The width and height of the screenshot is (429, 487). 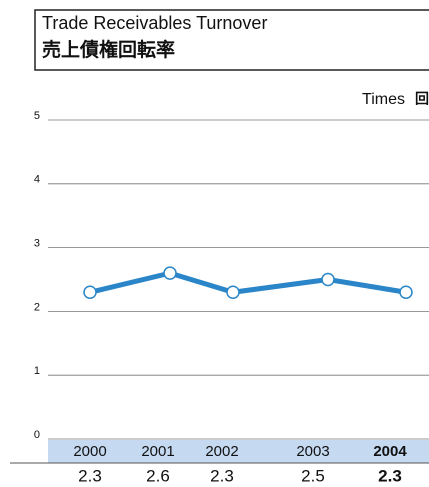 I want to click on x-tick-label: 2004, so click(x=390, y=451).